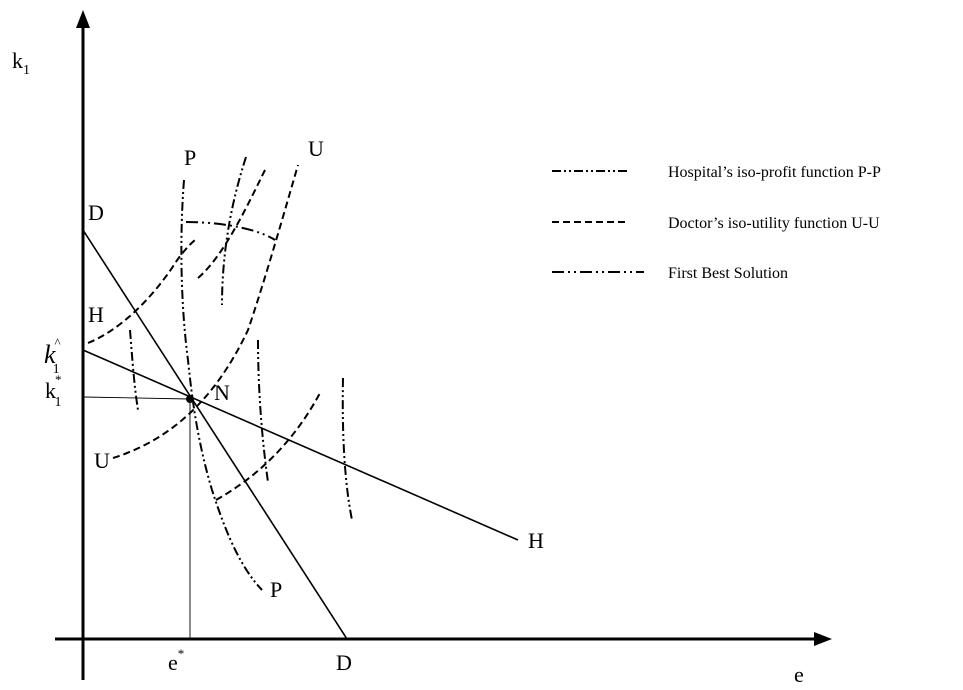  I want to click on label-D-bottom: D, so click(344, 662).